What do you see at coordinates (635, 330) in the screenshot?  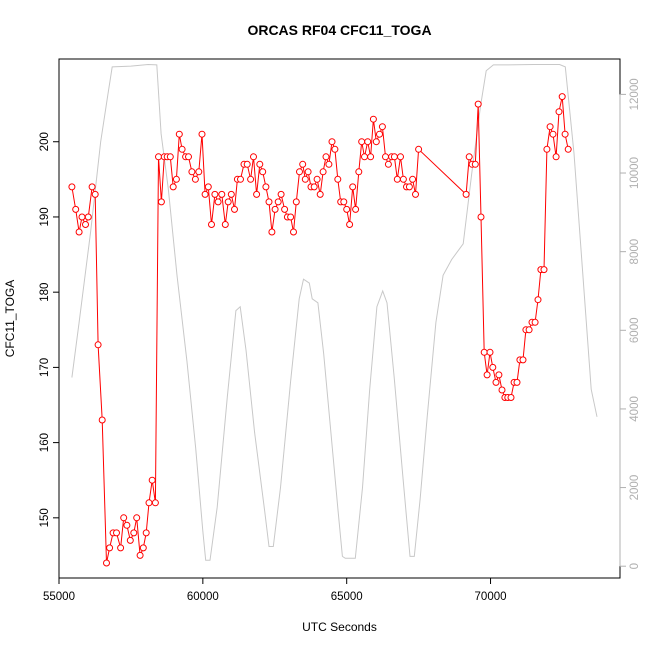 I see `y2-tick-label: 6000` at bounding box center [635, 330].